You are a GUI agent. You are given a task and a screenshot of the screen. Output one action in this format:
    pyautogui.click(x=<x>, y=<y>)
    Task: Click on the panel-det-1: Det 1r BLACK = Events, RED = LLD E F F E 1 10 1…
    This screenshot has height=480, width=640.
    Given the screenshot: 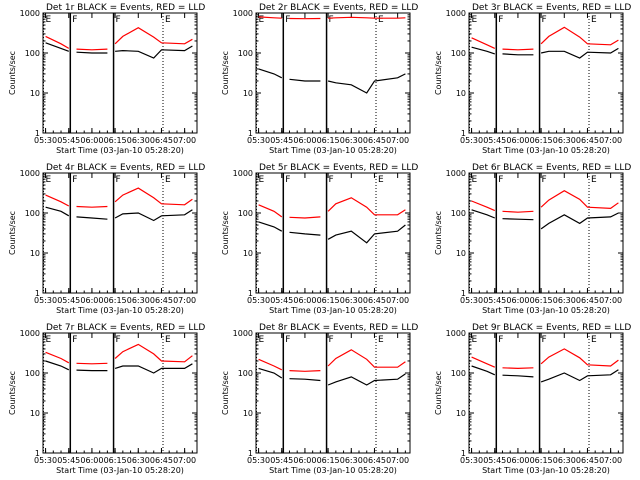 What is the action you would take?
    pyautogui.click(x=106, y=79)
    